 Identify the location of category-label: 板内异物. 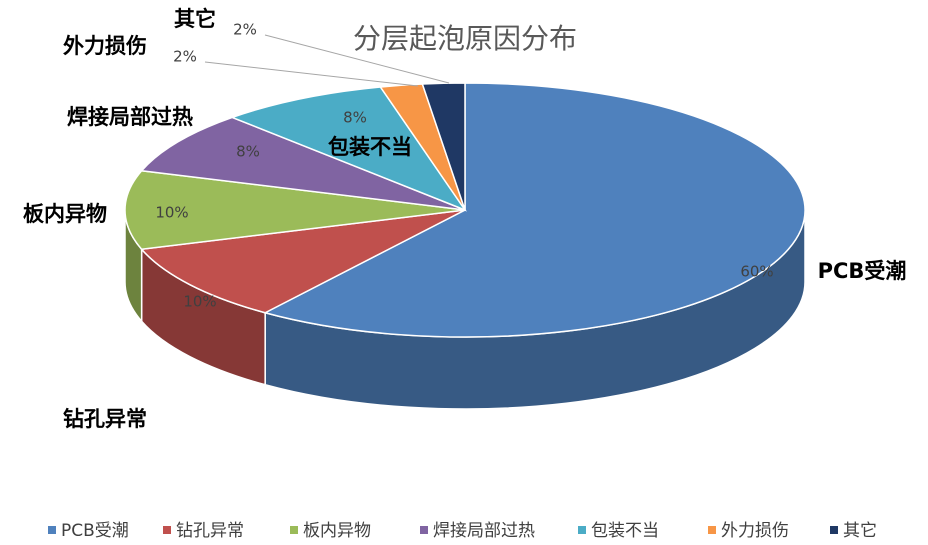
(65, 214).